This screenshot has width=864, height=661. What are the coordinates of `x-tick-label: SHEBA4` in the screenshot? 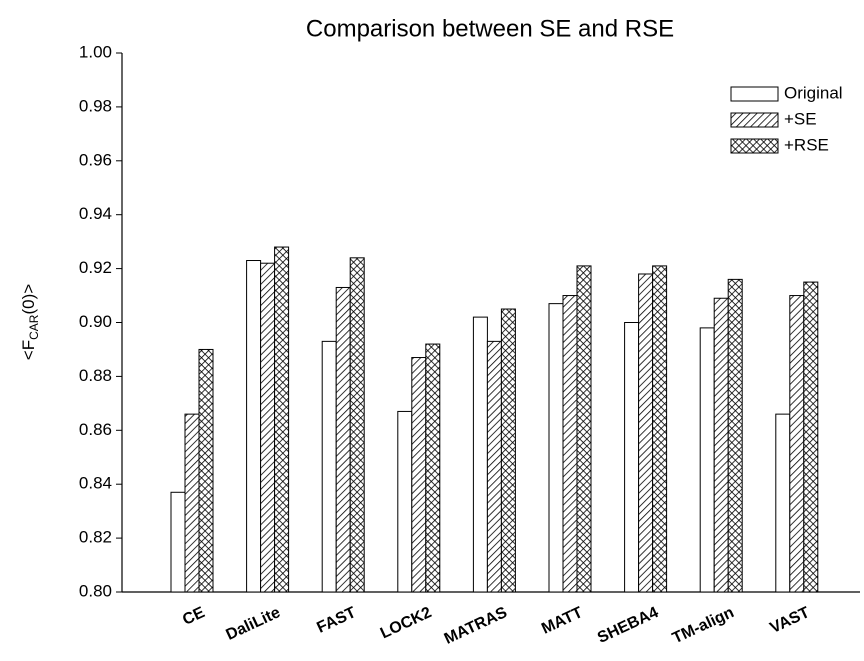 It's located at (628, 625).